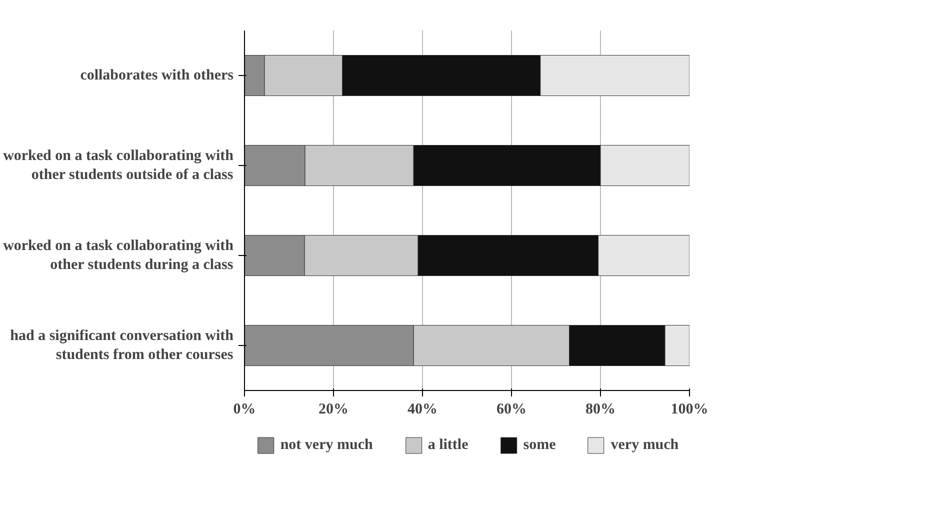 This screenshot has width=944, height=530. I want to click on y-tick-label: collaborates with others, so click(157, 76).